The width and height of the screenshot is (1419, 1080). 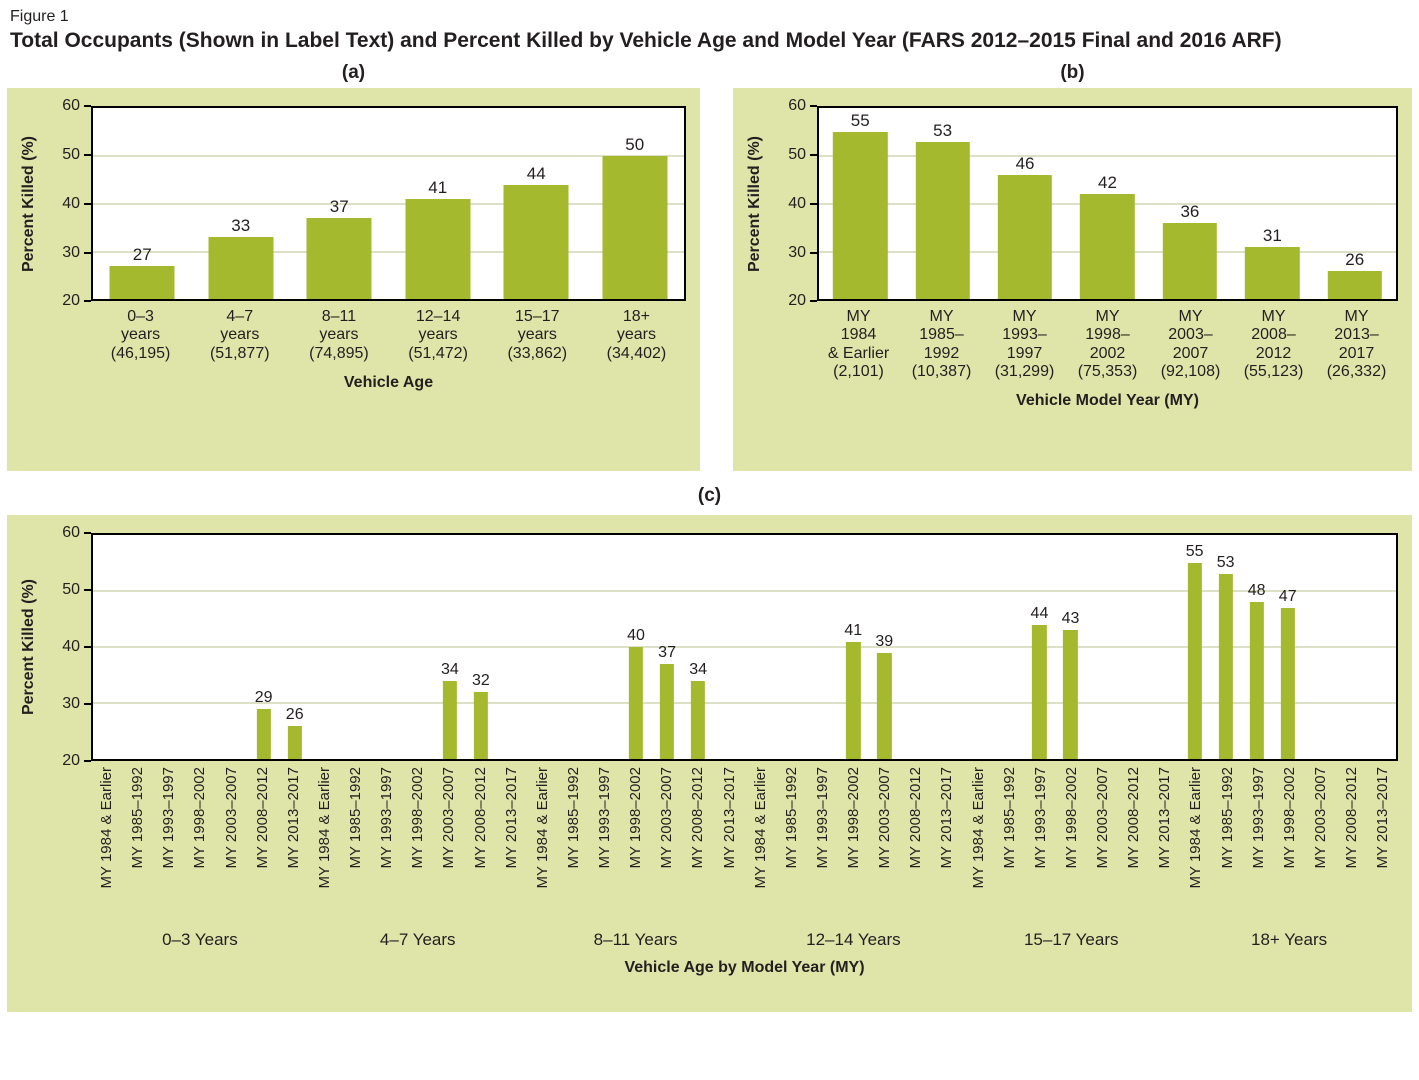 I want to click on bar-value-label: 33, so click(x=241, y=226).